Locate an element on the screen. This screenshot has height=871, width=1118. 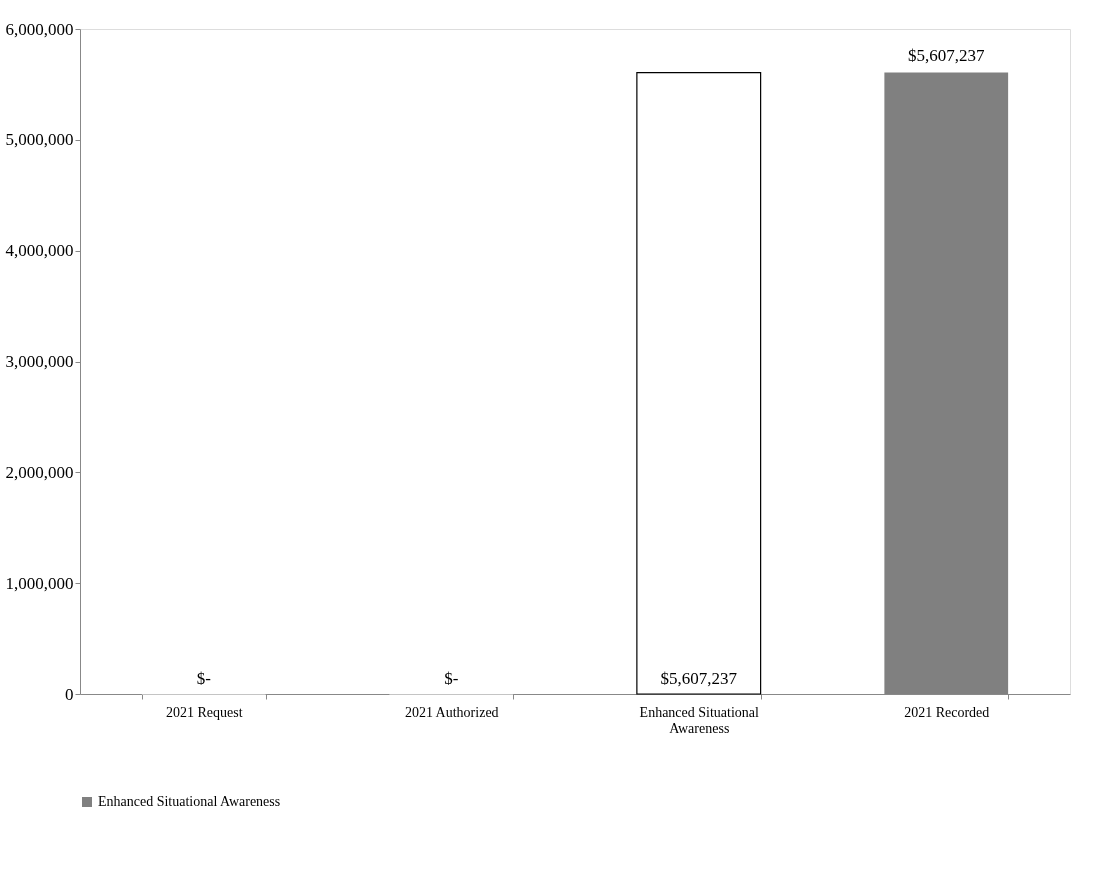
x-tick-label: Enhanced Situational Awareness is located at coordinates (699, 720).